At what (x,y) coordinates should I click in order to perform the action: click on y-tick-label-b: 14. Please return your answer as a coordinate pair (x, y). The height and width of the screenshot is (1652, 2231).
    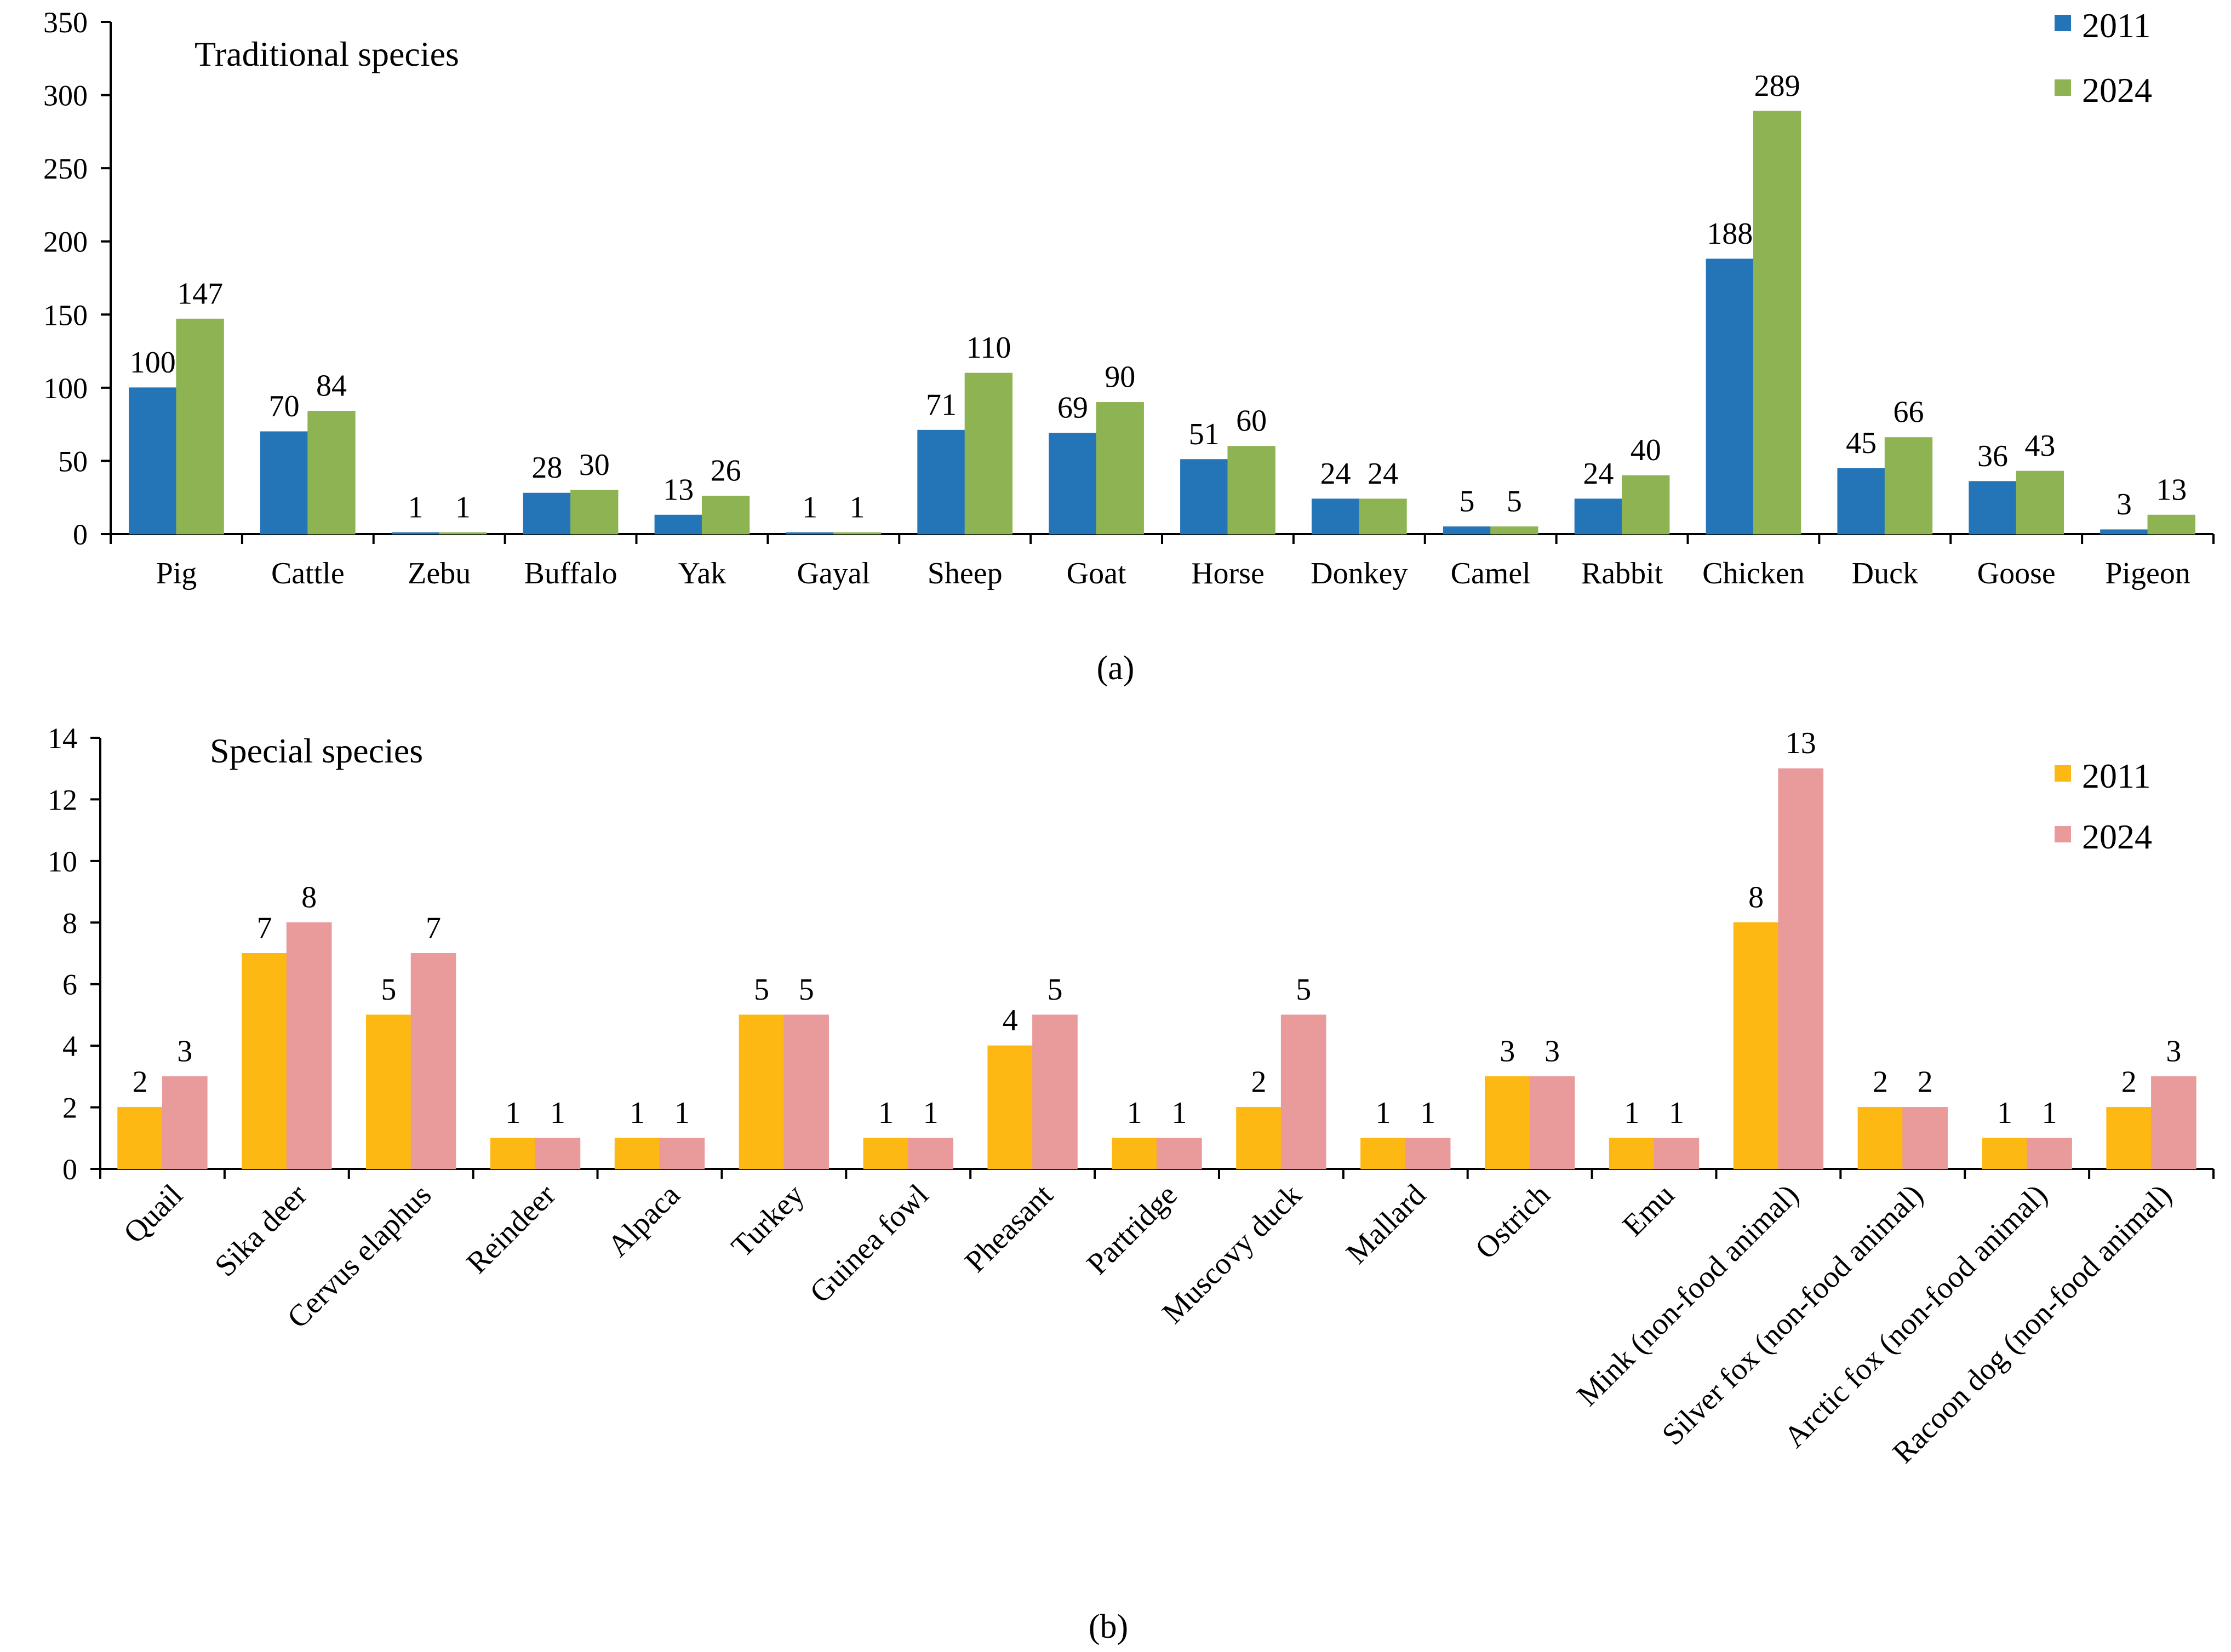
    Looking at the image, I should click on (62, 738).